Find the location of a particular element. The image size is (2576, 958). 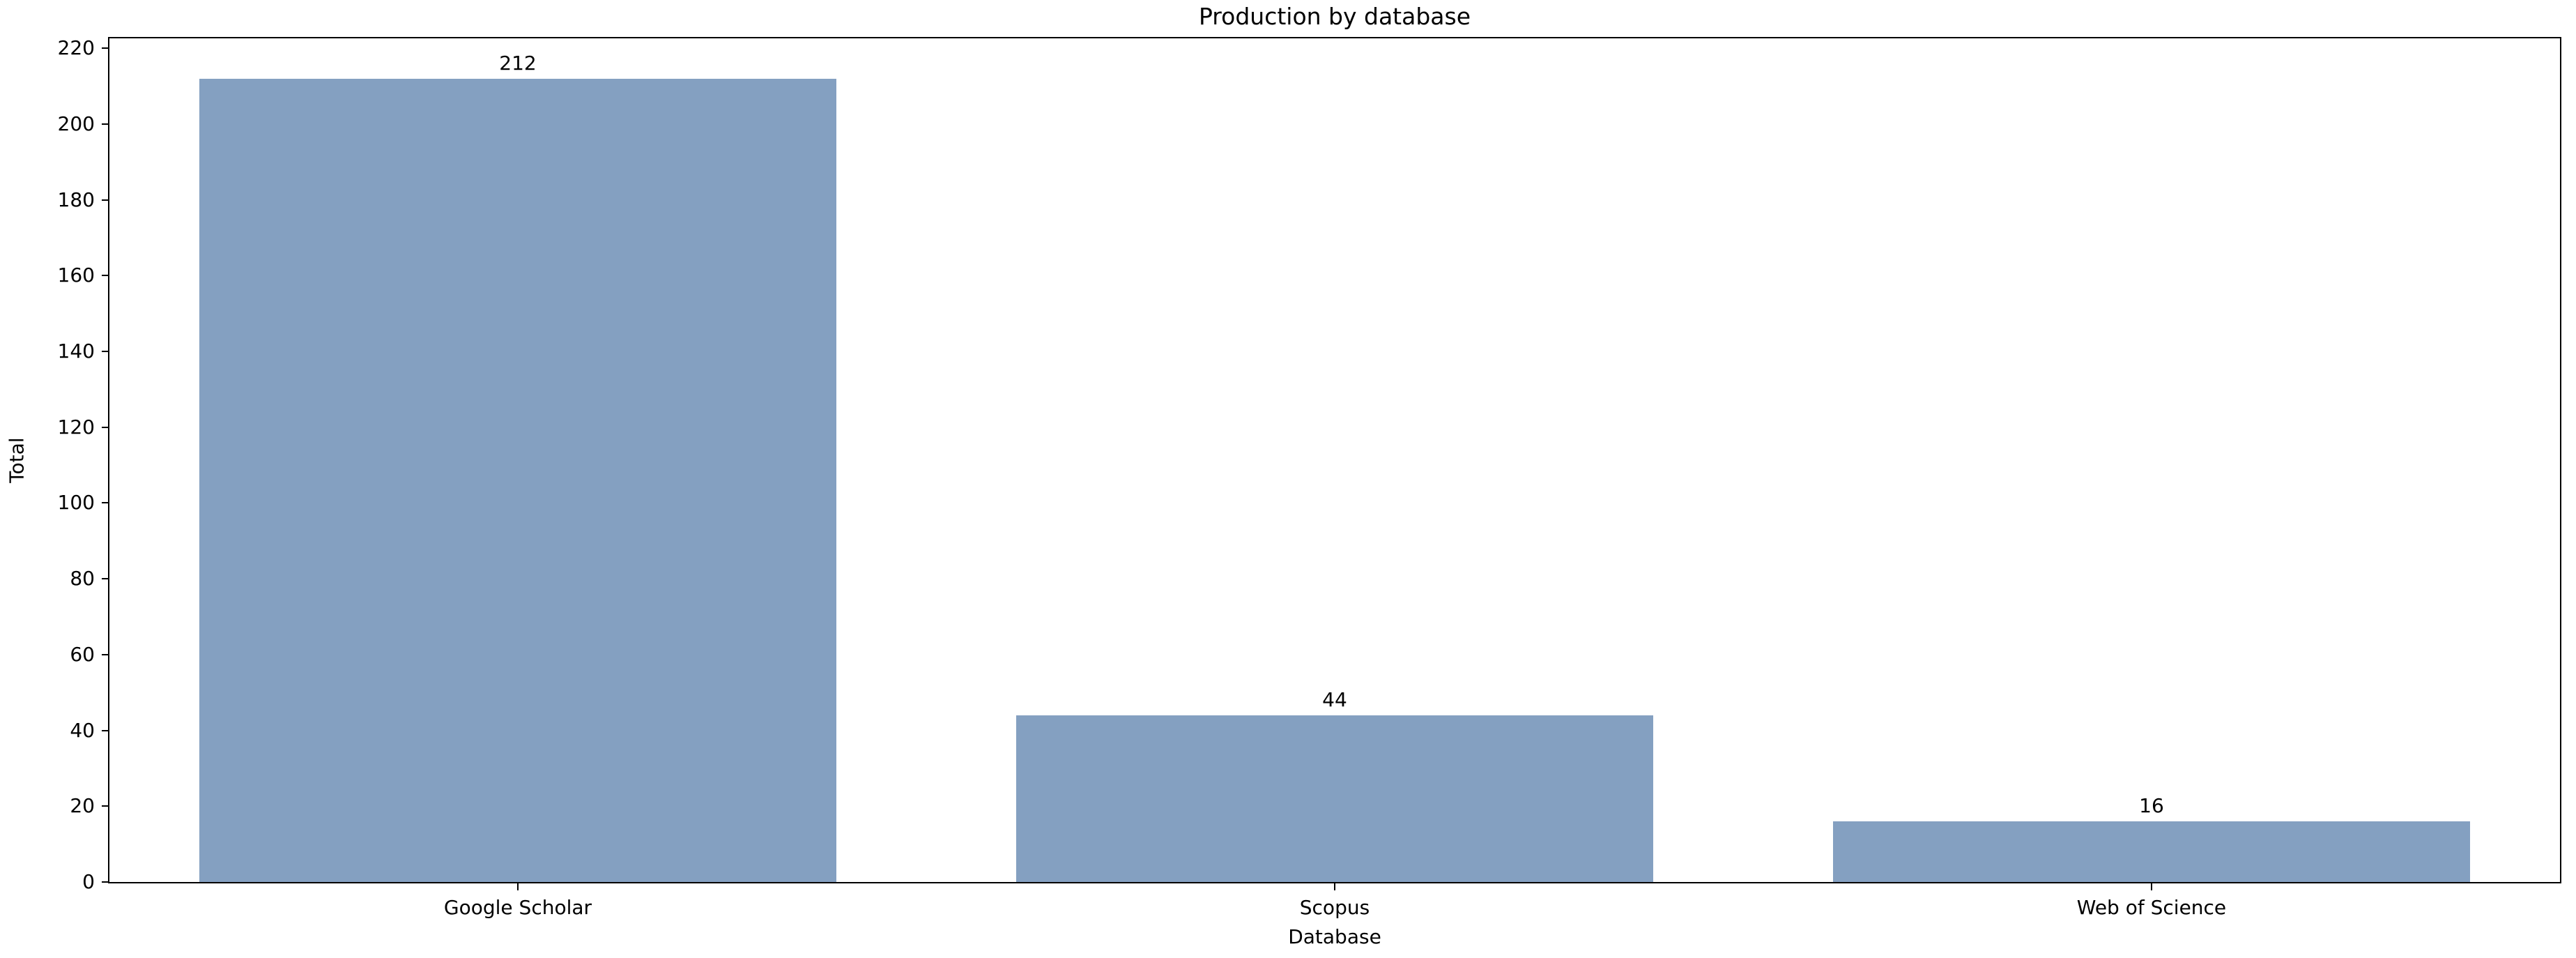

chart-title: Production by database is located at coordinates (1334, 16).